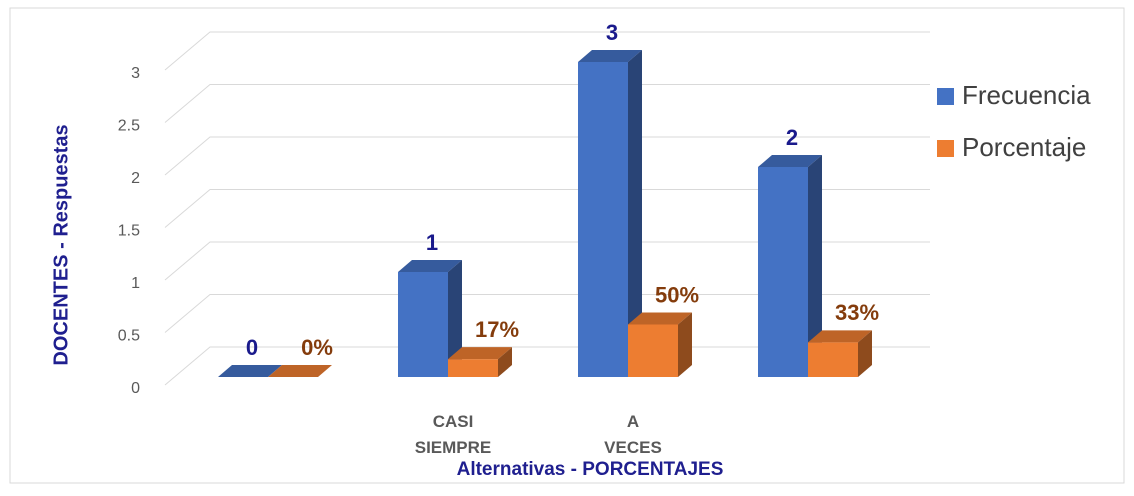 The width and height of the screenshot is (1134, 496). I want to click on y-tick-label: 1.5, so click(129, 231).